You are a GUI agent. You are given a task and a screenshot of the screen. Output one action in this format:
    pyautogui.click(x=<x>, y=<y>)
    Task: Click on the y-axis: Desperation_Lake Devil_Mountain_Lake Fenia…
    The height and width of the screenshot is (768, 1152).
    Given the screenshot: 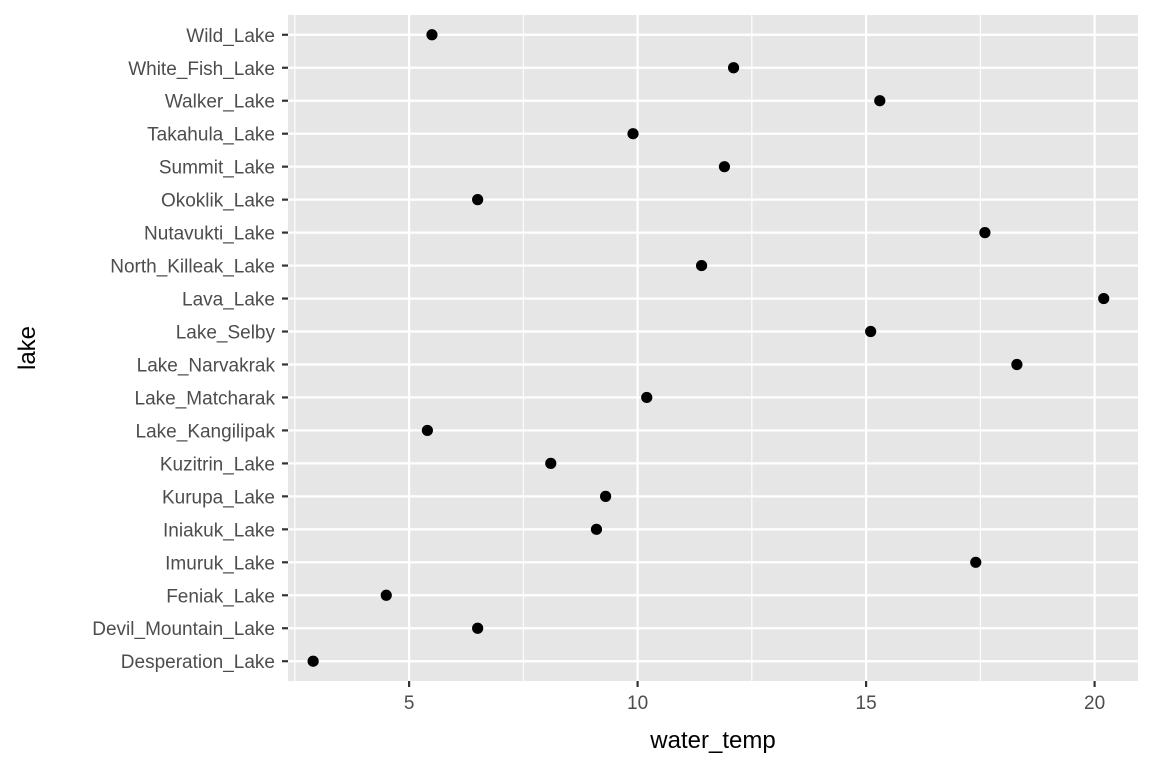 What is the action you would take?
    pyautogui.click(x=190, y=349)
    